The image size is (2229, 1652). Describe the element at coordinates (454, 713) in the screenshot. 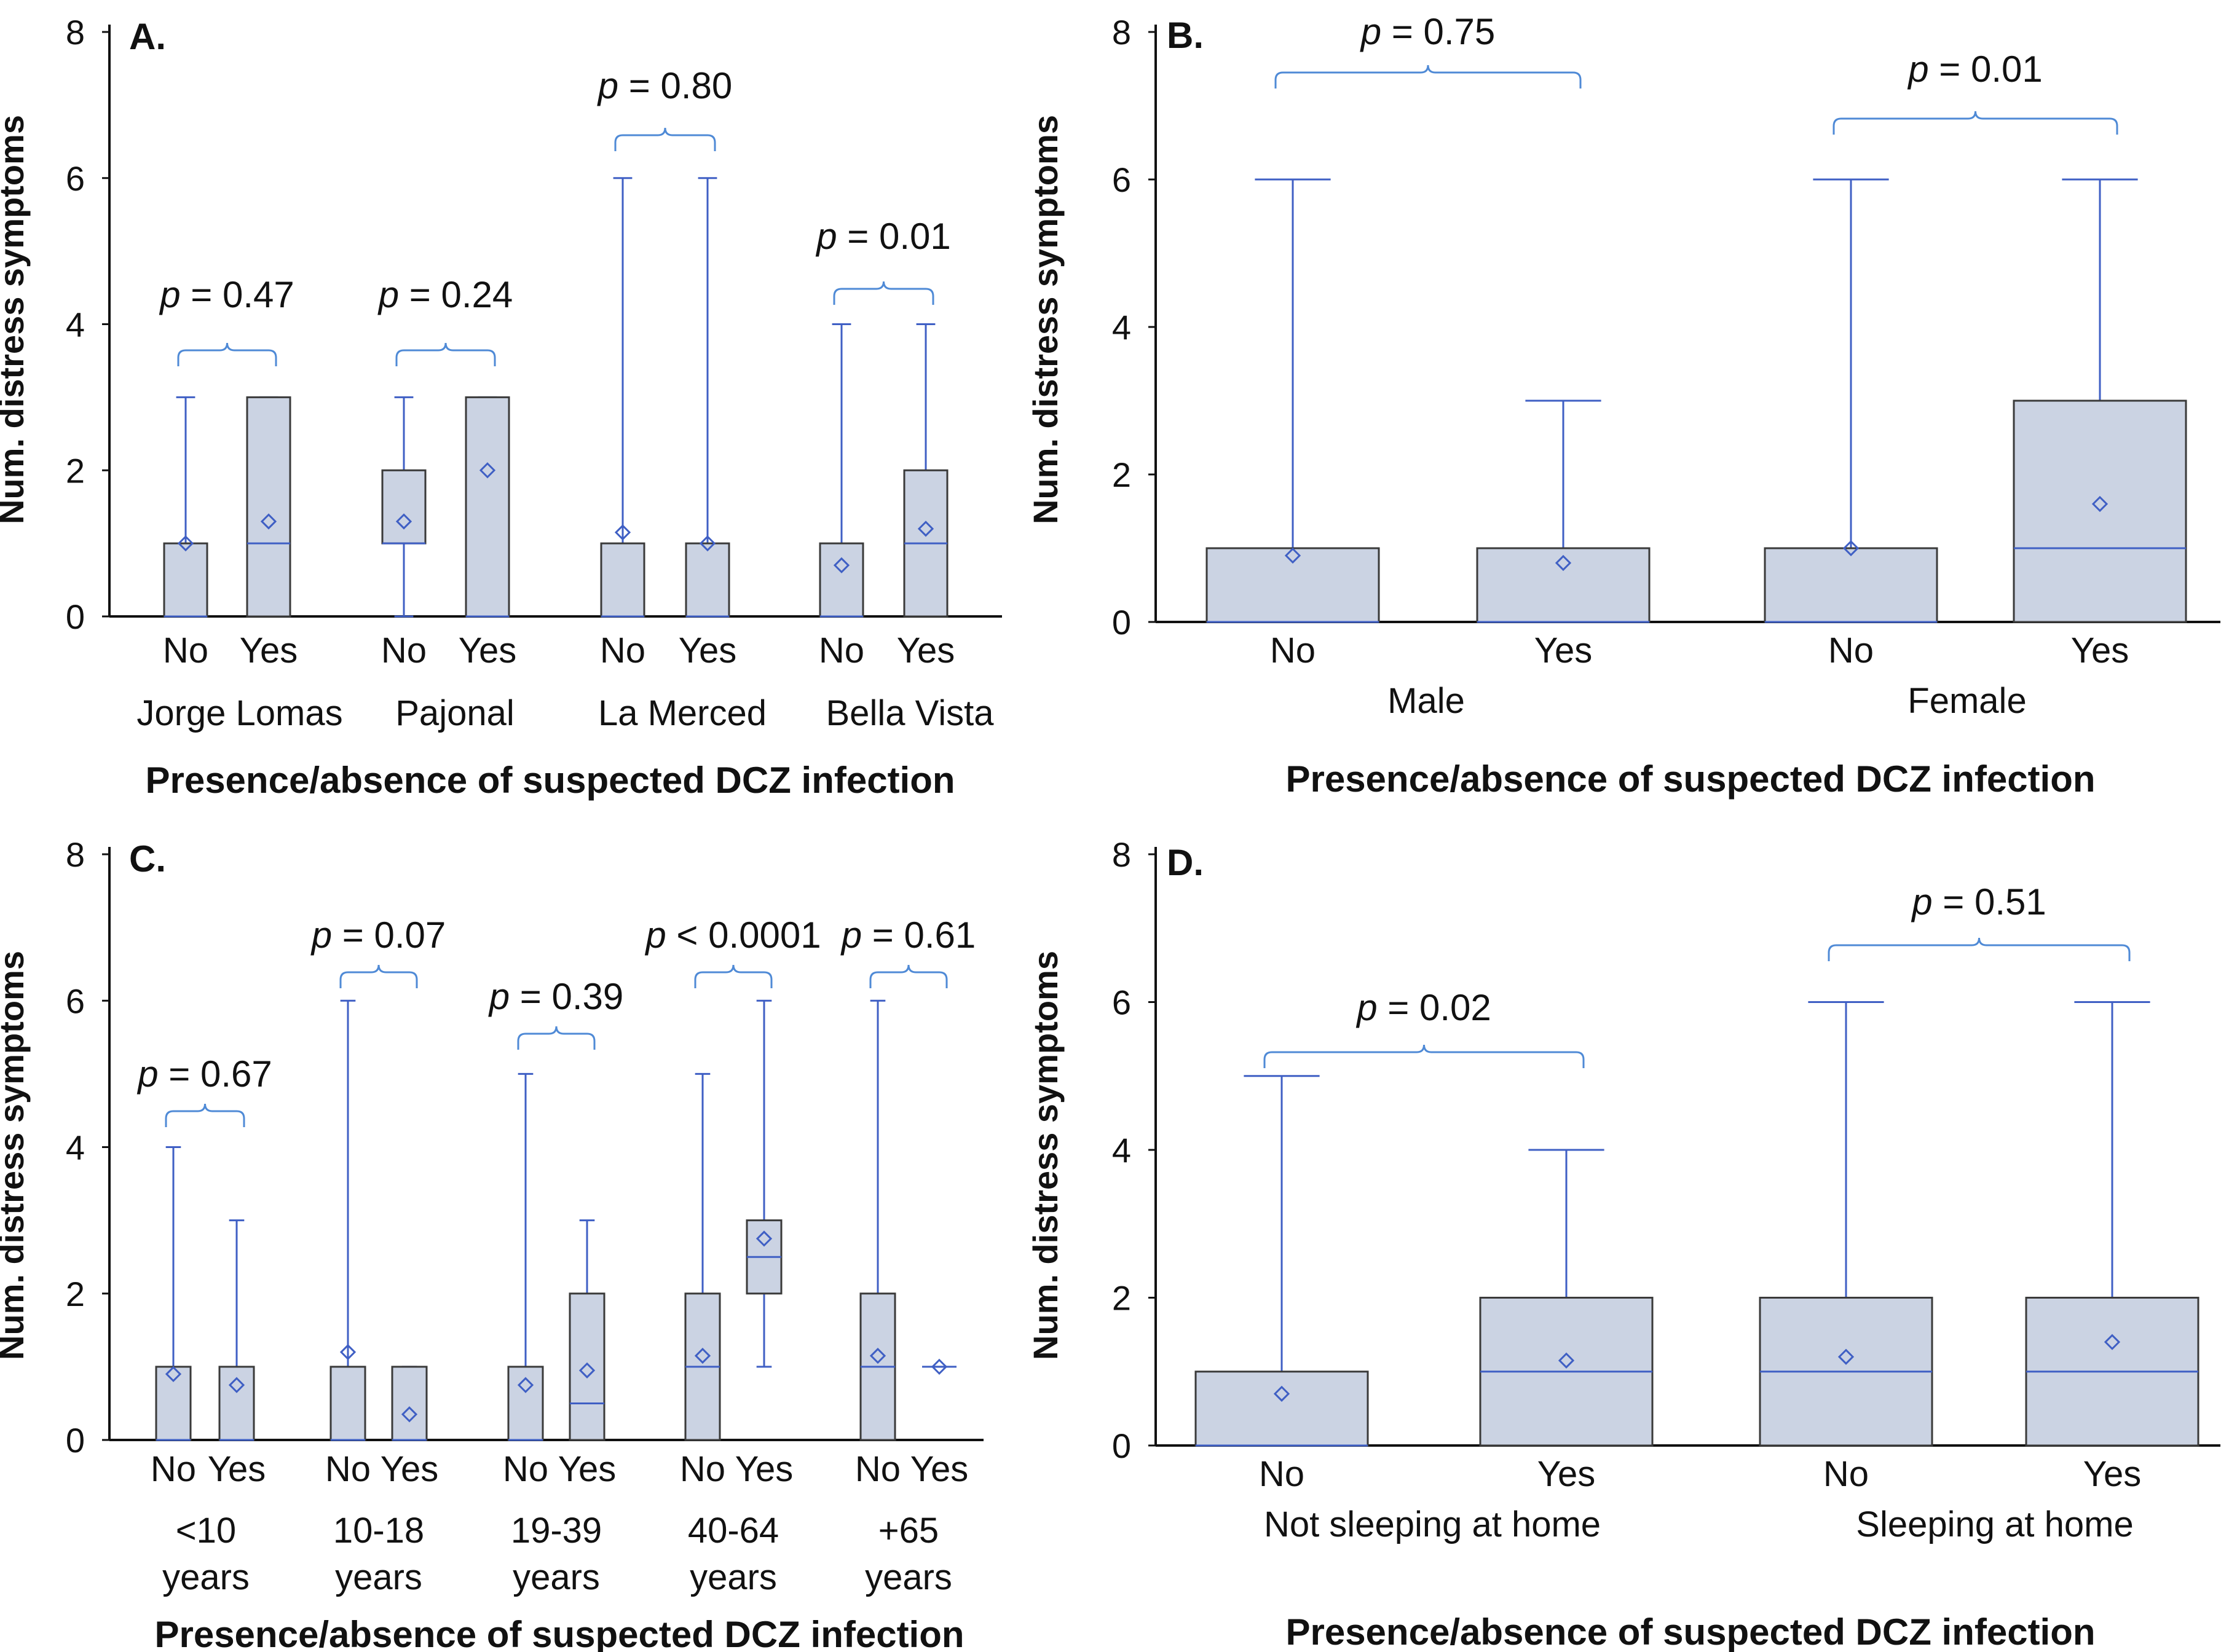

I see `group-label: Pajonal` at that location.